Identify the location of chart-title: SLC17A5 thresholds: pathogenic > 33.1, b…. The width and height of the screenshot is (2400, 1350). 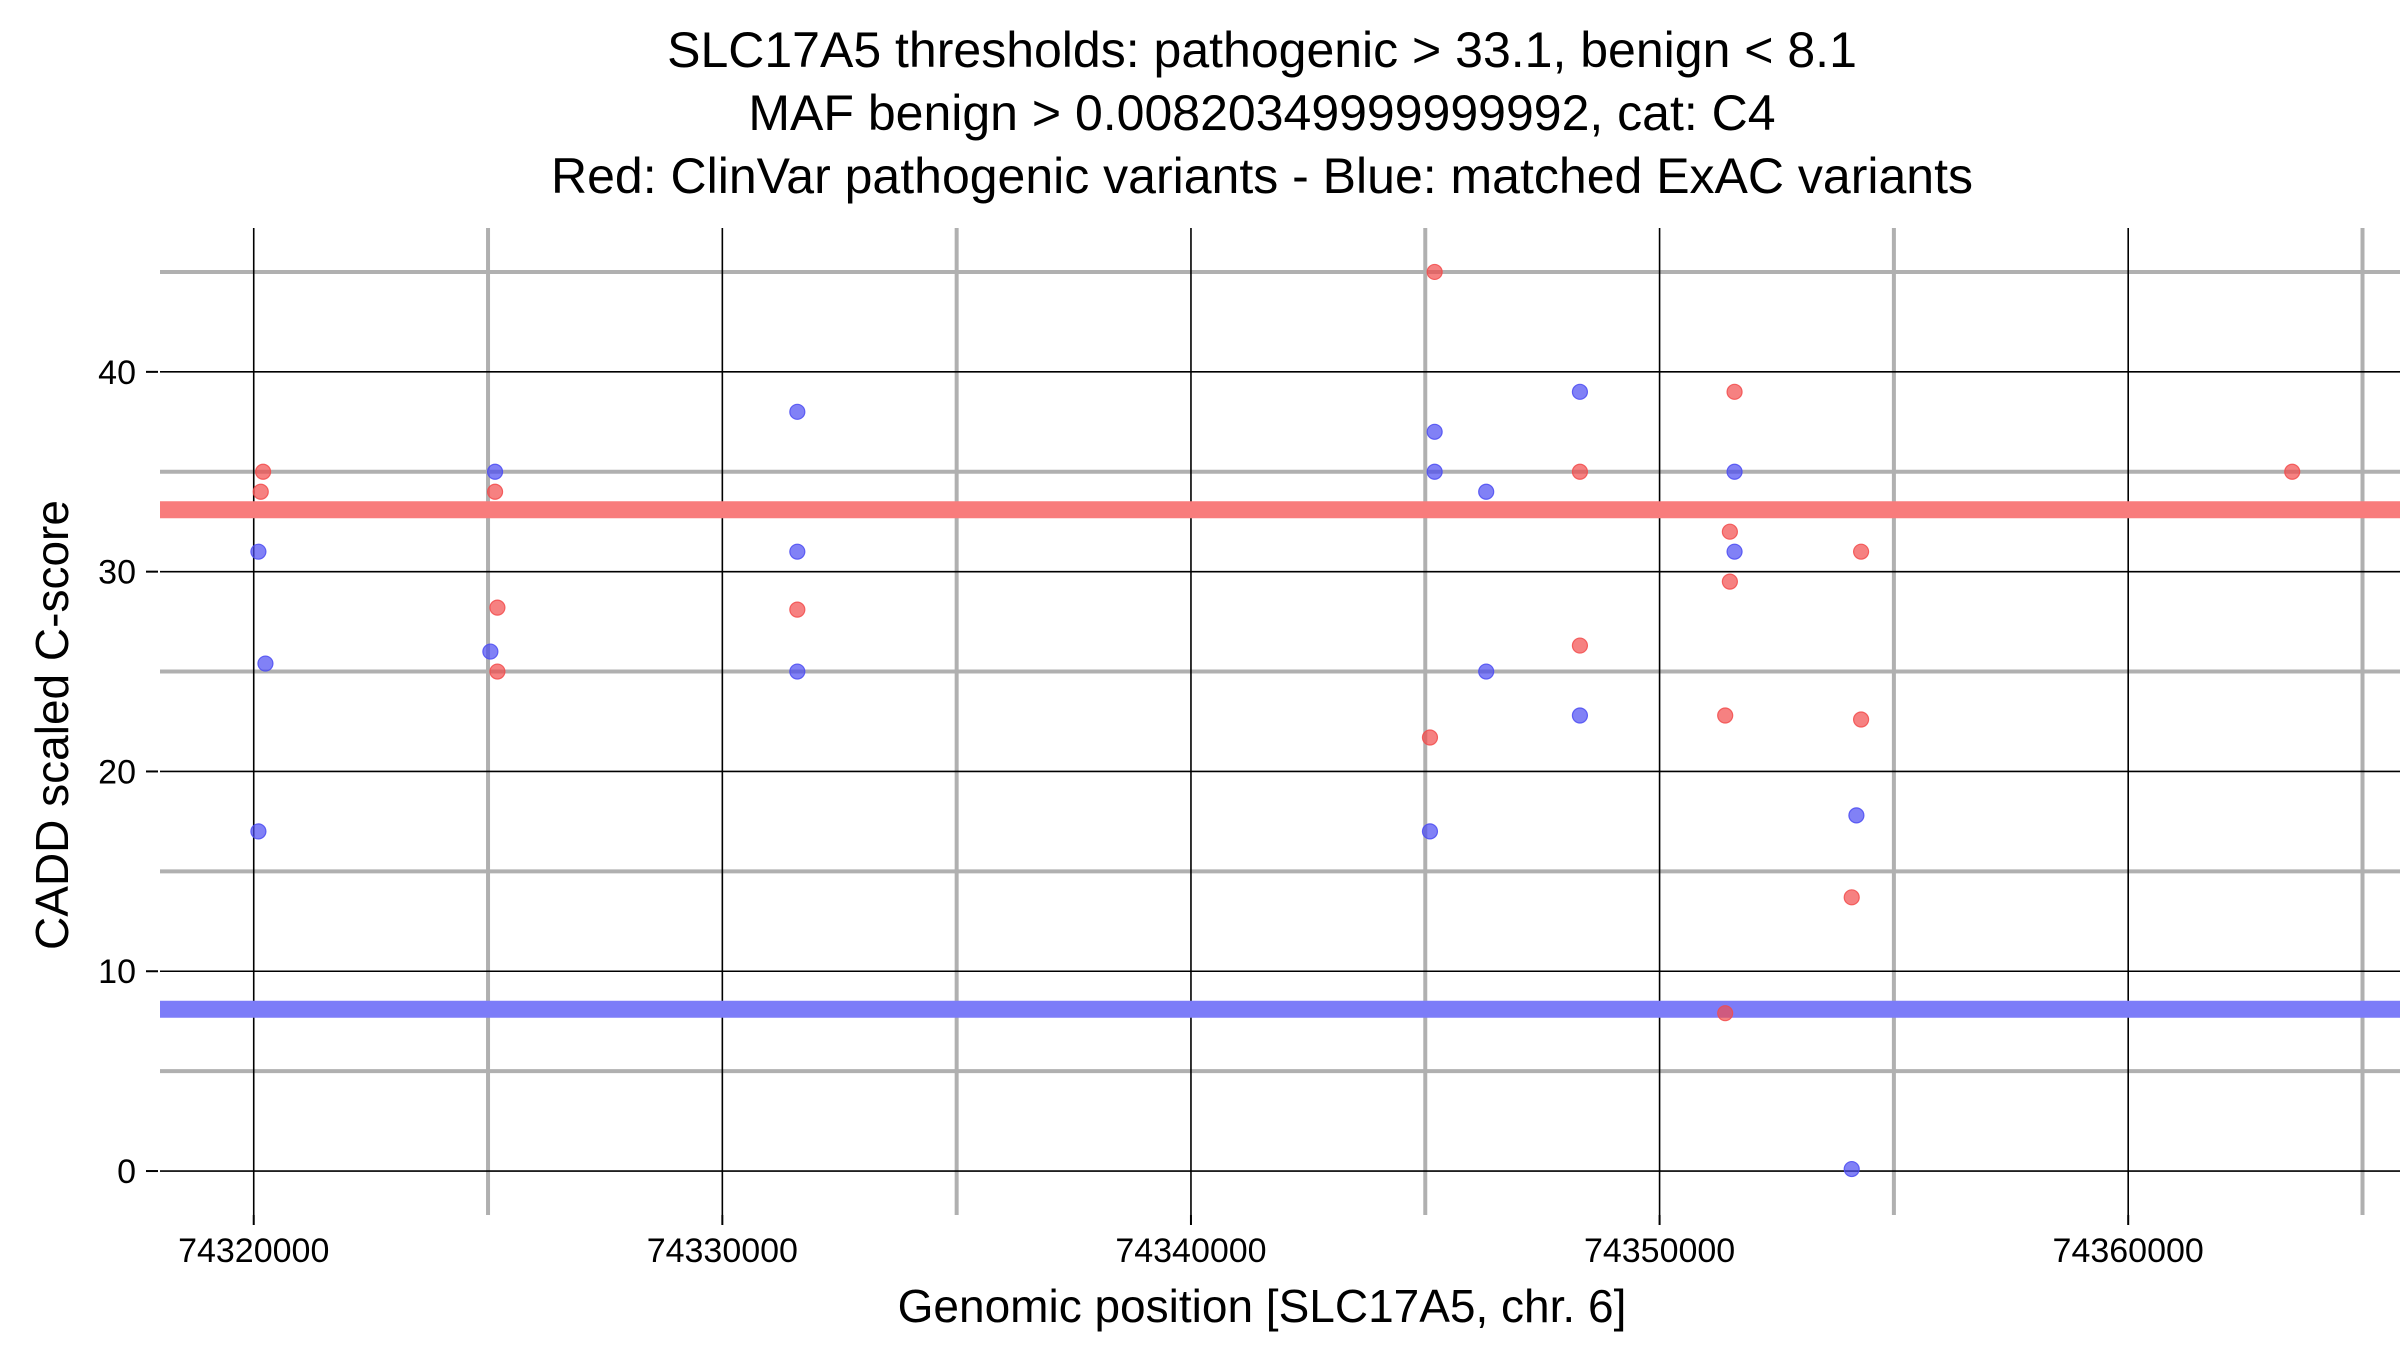
(1262, 113).